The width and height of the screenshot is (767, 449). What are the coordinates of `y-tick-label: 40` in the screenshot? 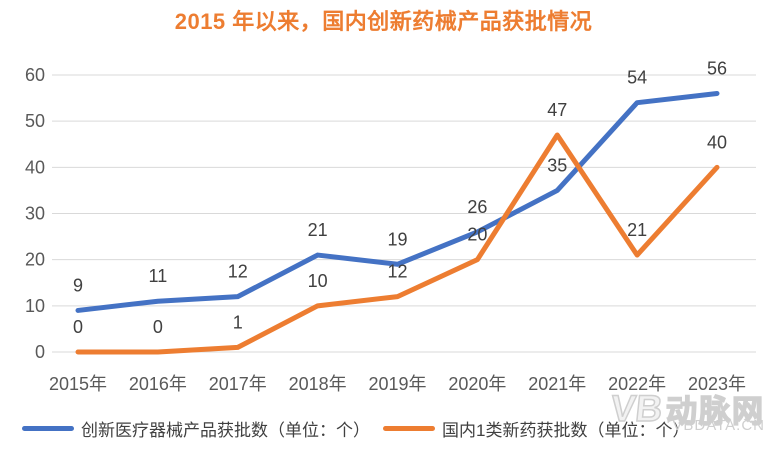 It's located at (35, 167).